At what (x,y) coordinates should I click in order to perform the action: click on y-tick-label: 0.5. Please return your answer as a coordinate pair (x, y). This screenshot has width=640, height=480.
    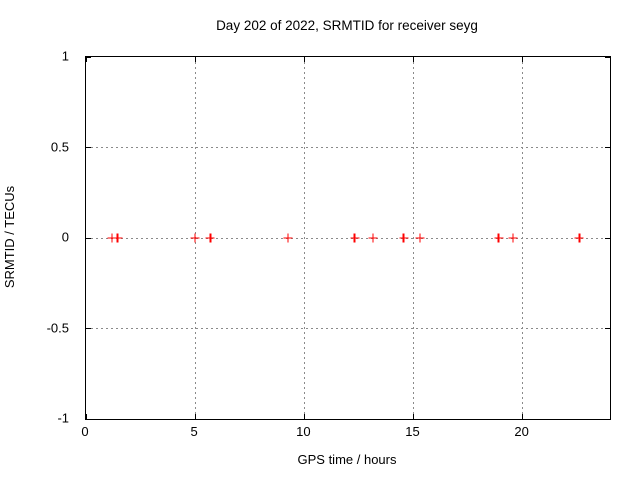
    Looking at the image, I should click on (59, 146).